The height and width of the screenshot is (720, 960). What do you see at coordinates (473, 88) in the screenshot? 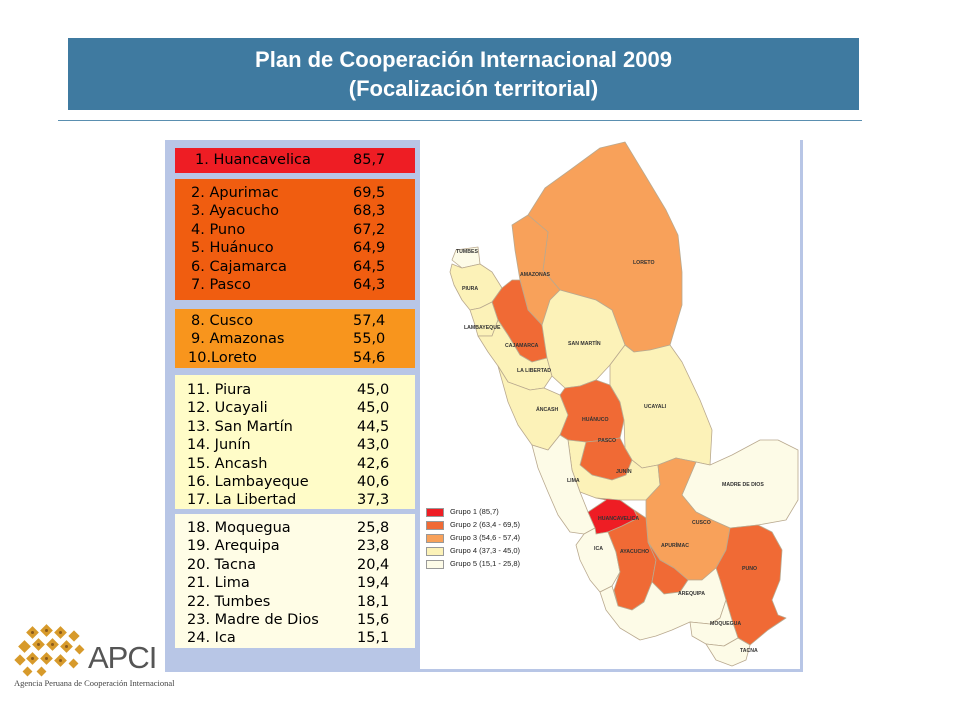
I see `title-line-2: (Focalización territorial)` at bounding box center [473, 88].